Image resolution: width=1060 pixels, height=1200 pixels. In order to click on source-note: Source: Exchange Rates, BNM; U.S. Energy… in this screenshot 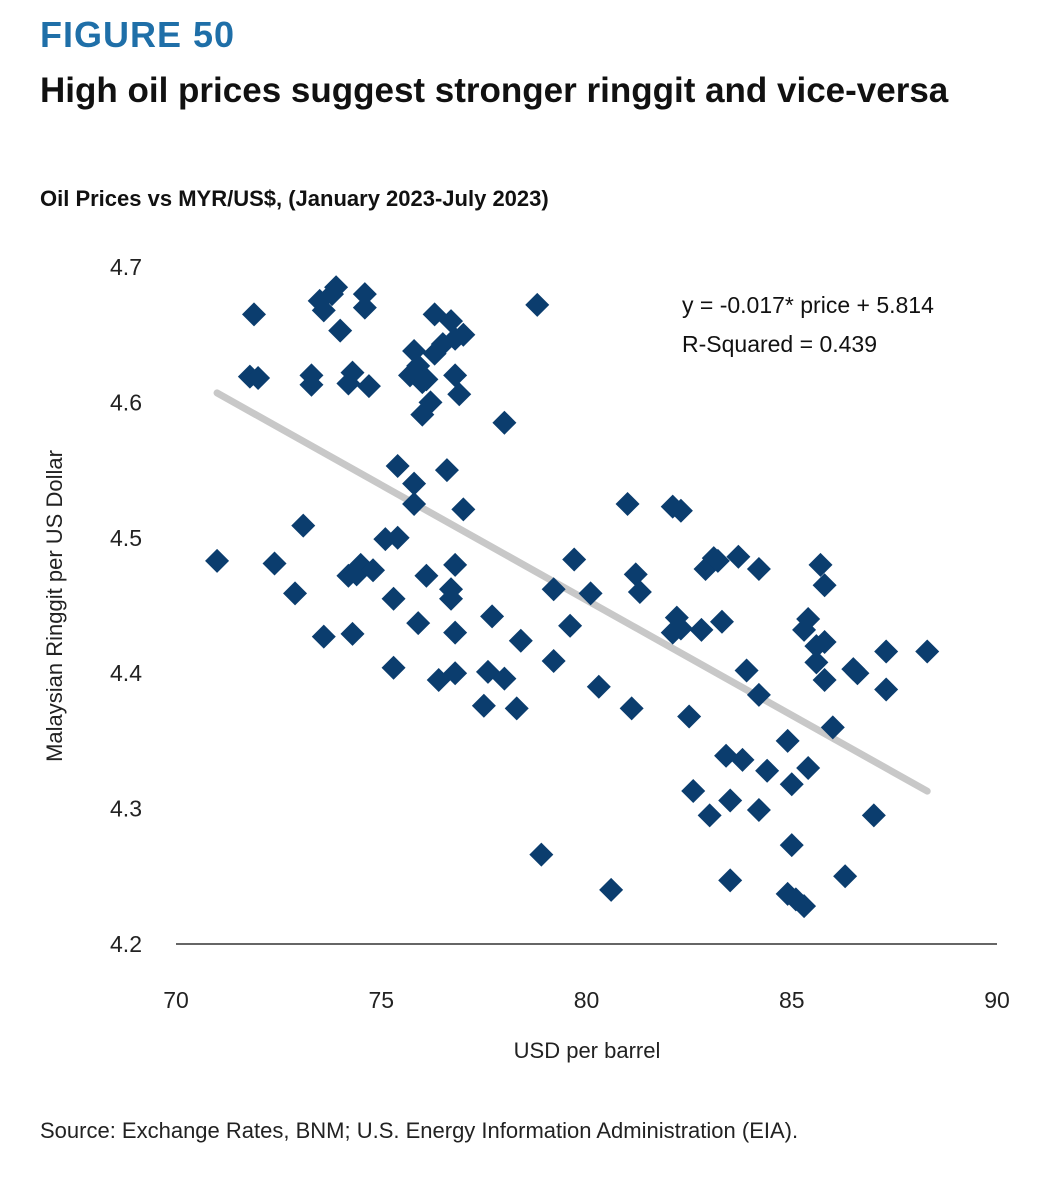, I will do `click(419, 1130)`.